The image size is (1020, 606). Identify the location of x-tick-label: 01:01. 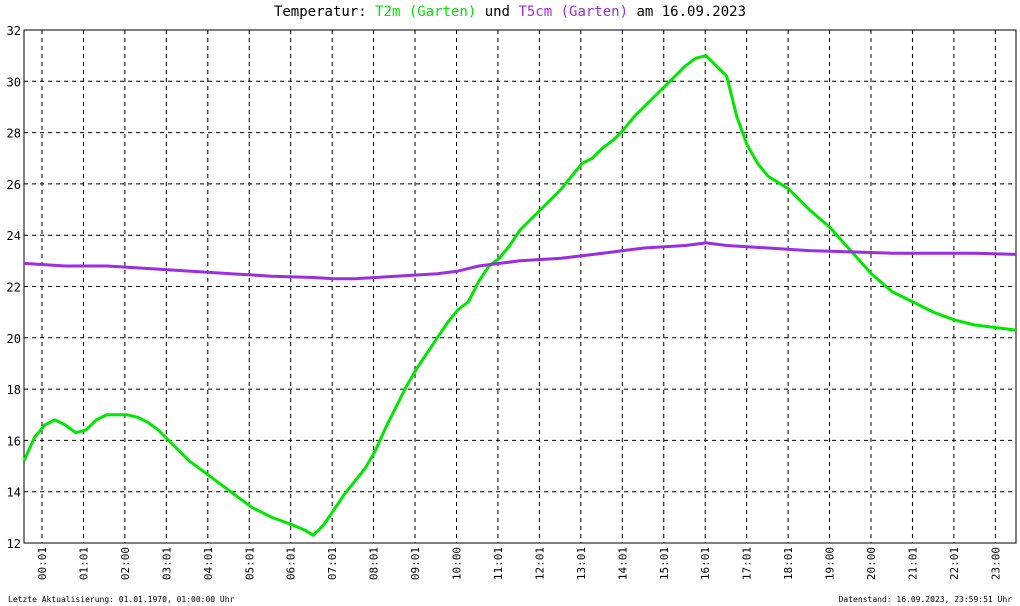
(83, 563).